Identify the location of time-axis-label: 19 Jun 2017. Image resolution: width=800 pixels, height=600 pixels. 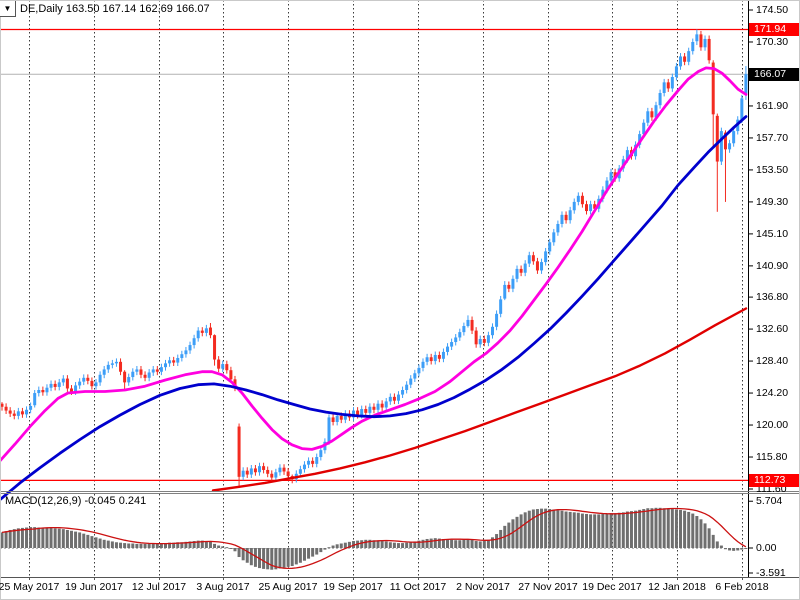
(94, 587).